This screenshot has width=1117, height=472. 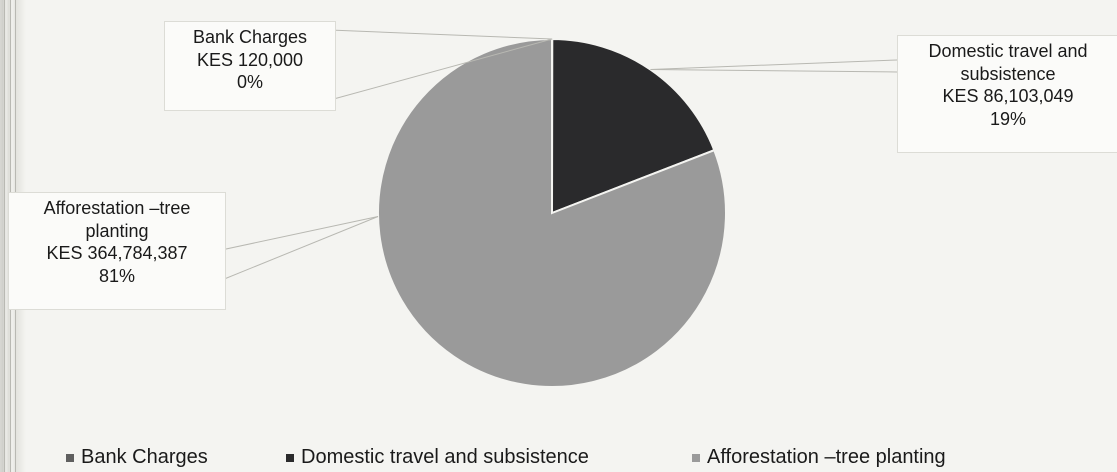 I want to click on callout-text: KES 86,103,049, so click(x=1008, y=96).